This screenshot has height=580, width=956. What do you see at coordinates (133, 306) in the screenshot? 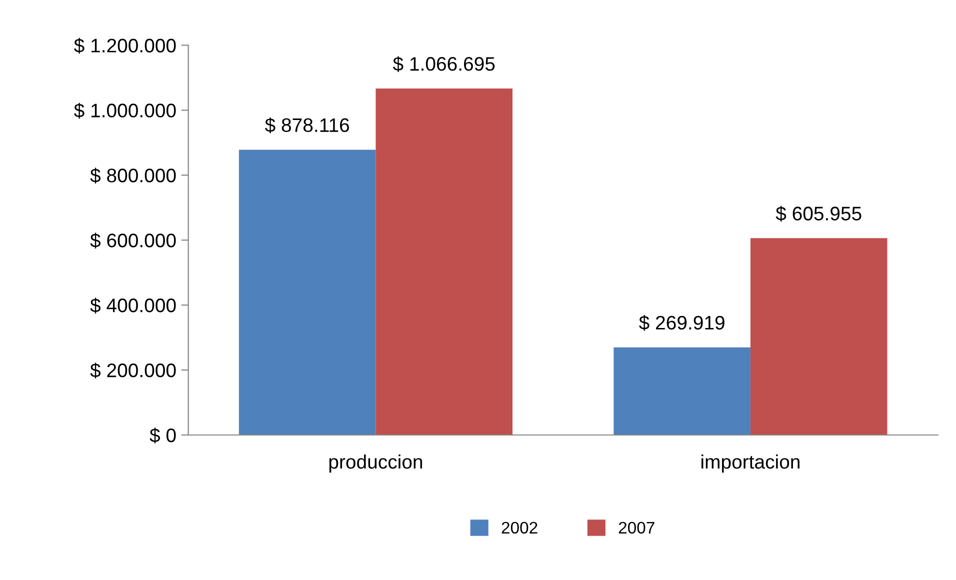
I see `y-tick-label: $ 400.000` at bounding box center [133, 306].